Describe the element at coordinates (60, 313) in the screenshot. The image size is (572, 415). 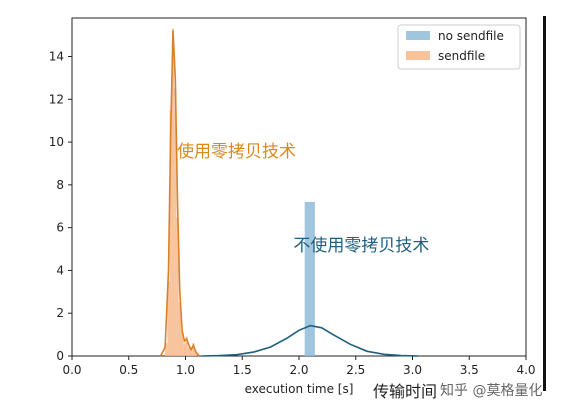
I see `y-tick-label: 2` at that location.